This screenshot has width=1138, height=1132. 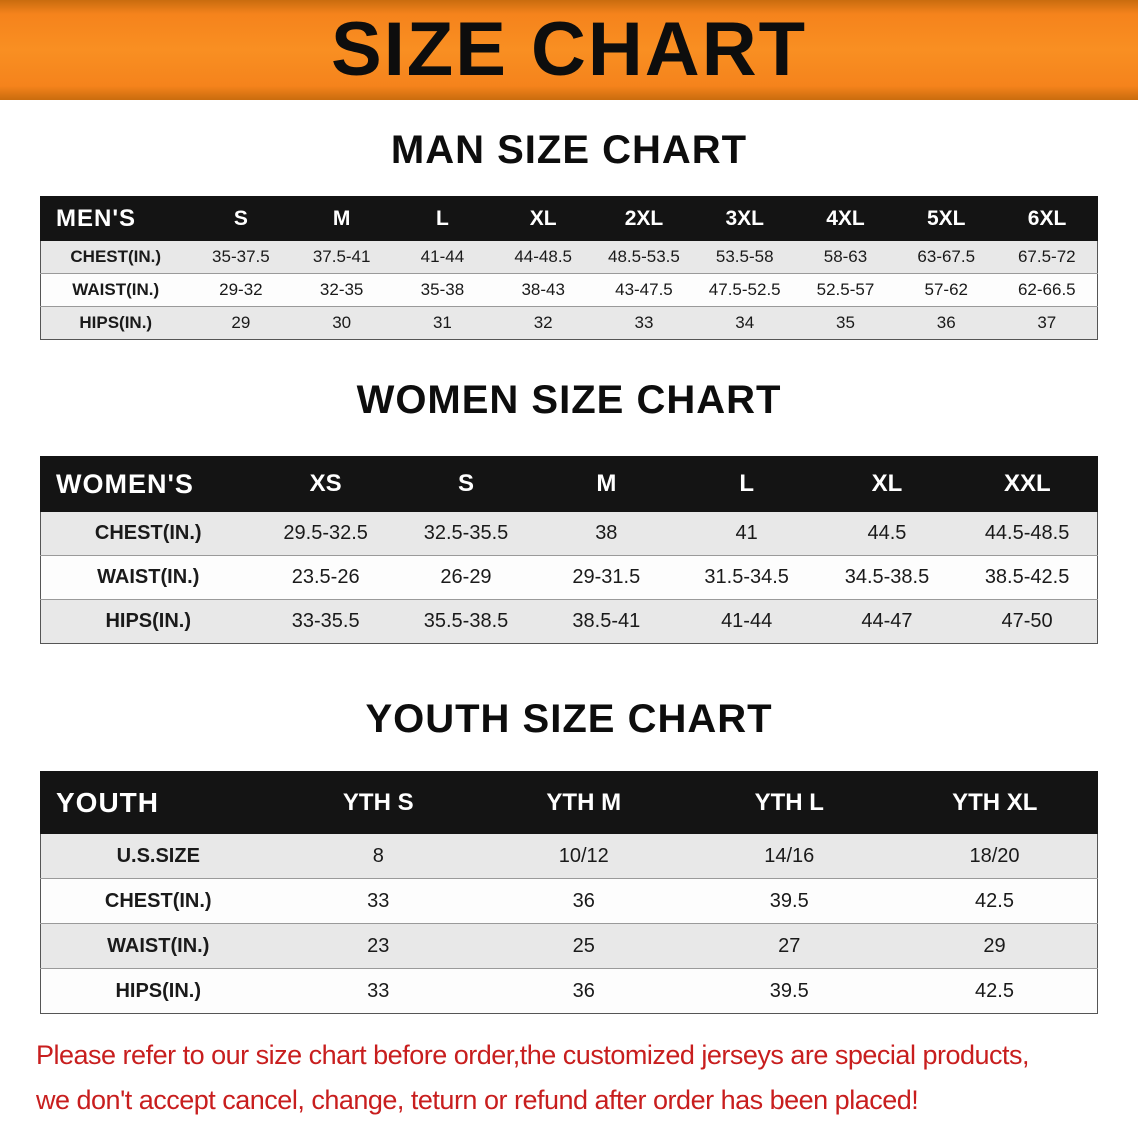 What do you see at coordinates (789, 855) in the screenshot?
I see `measurement-value: 14/16` at bounding box center [789, 855].